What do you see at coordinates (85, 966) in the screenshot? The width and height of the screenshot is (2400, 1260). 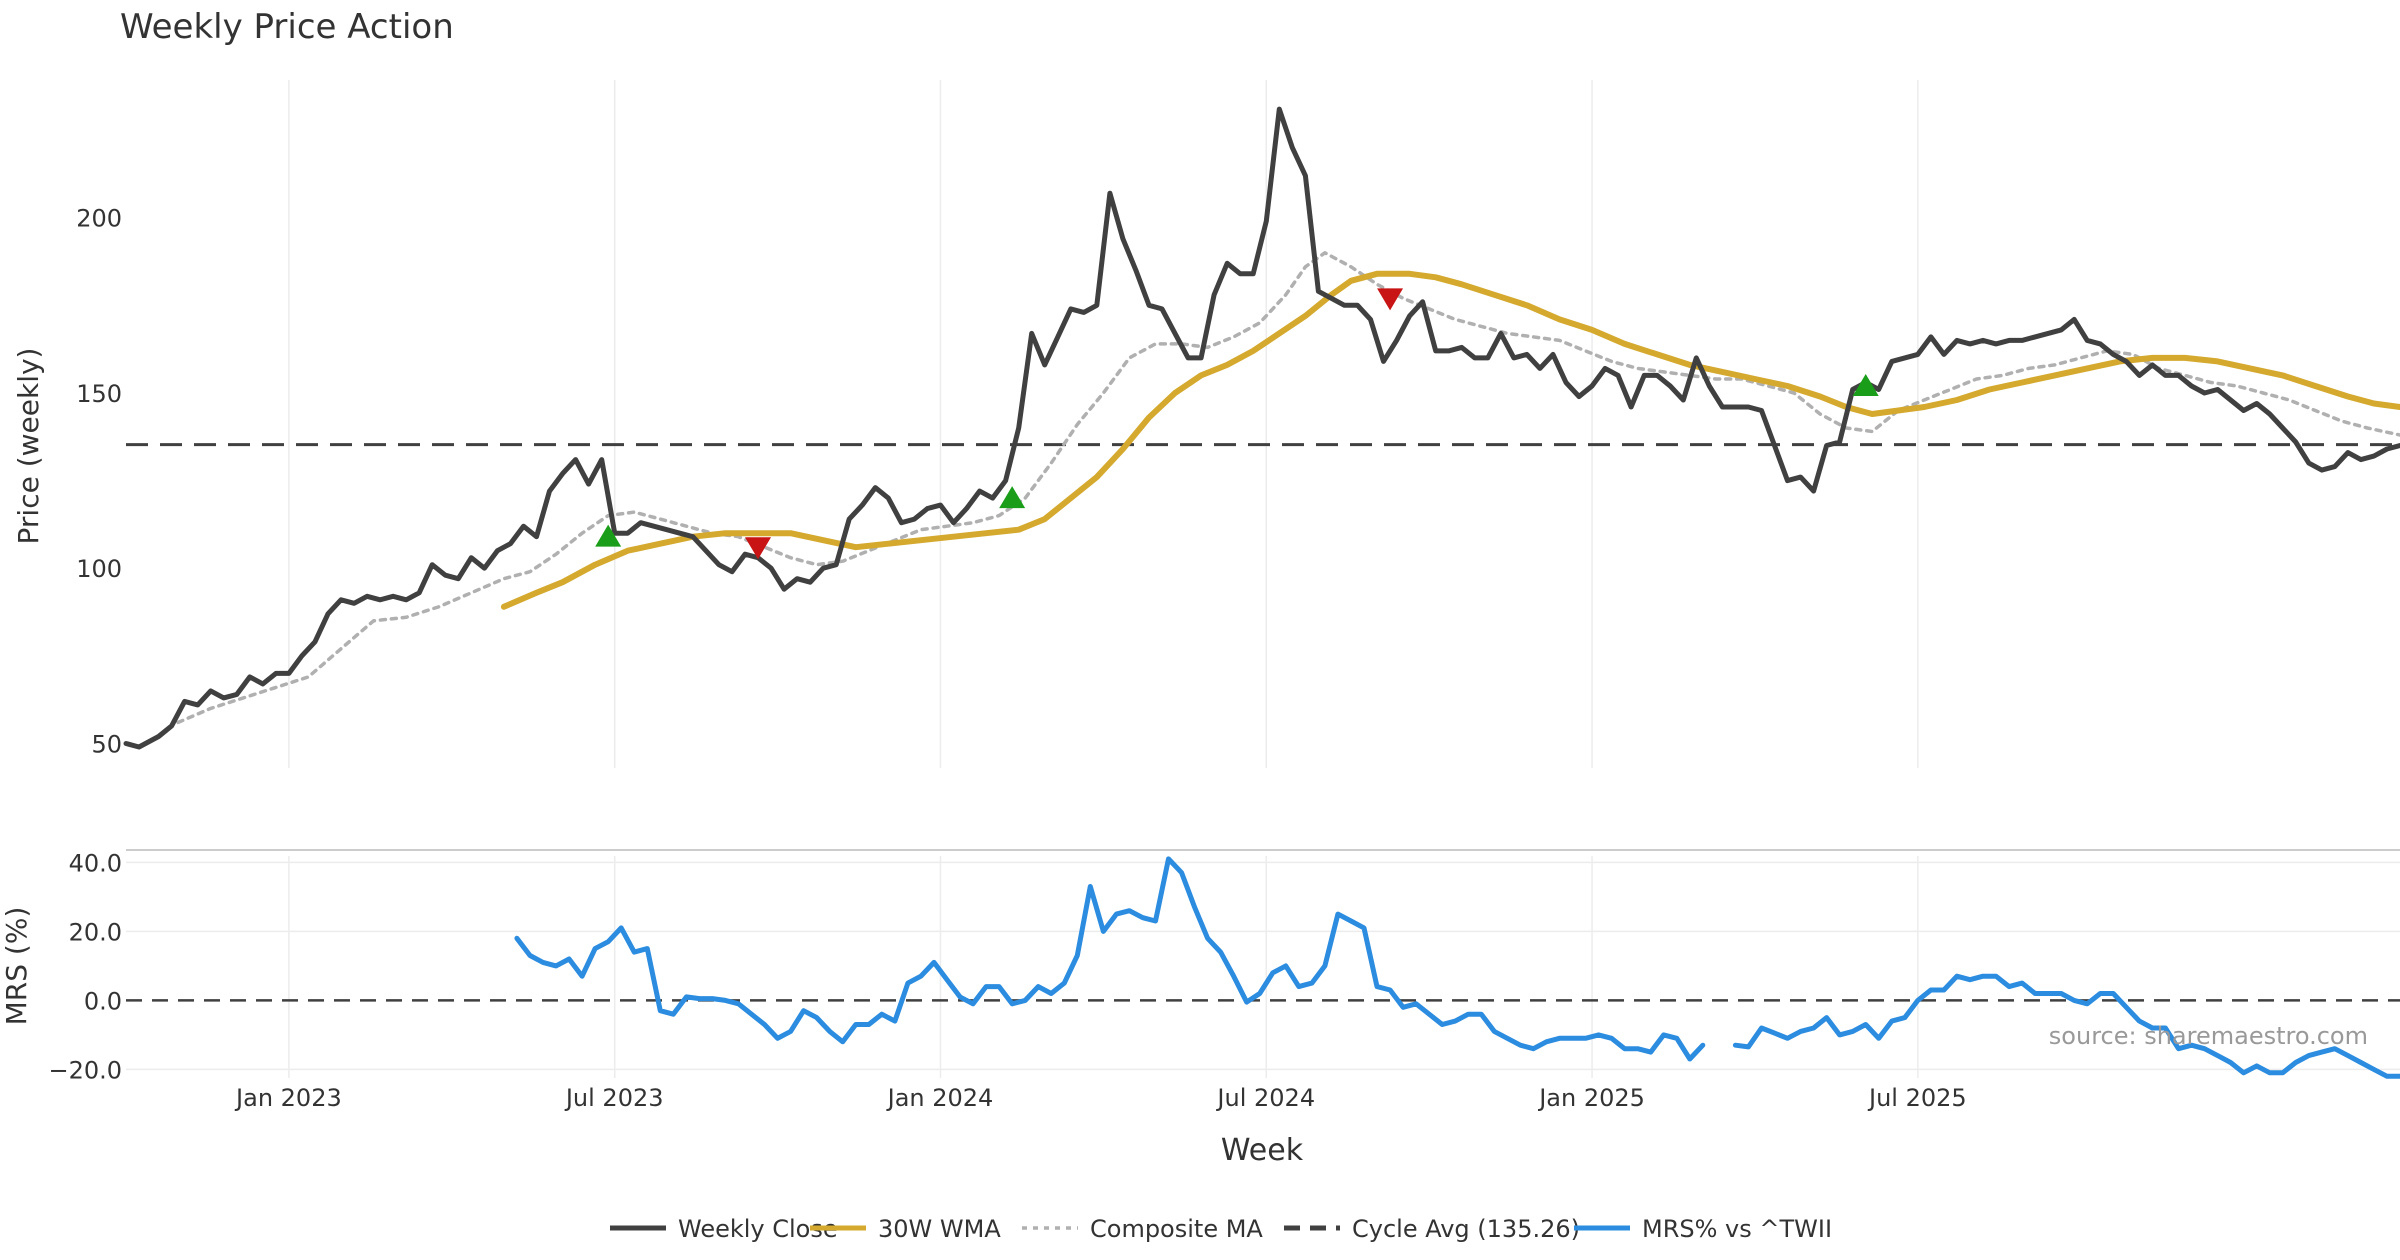 I see `mrs-y-axis: −20.0 0.0 20.0 40.0` at bounding box center [85, 966].